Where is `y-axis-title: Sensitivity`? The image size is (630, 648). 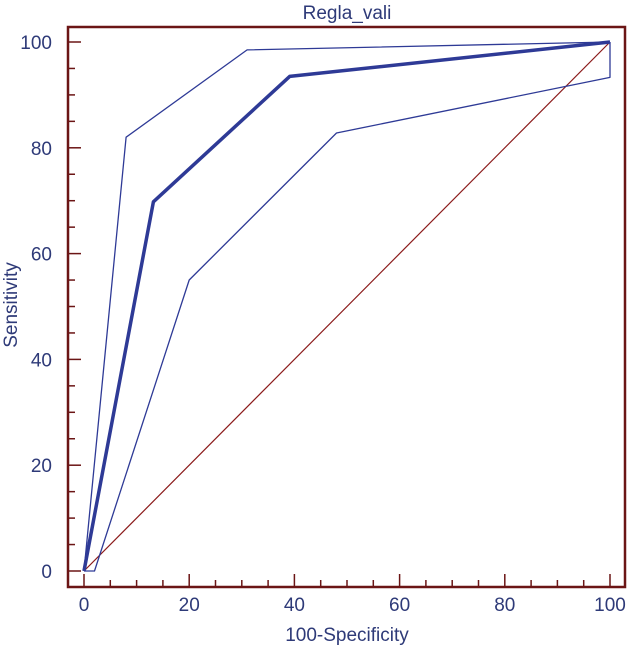 y-axis-title: Sensitivity is located at coordinates (11, 305).